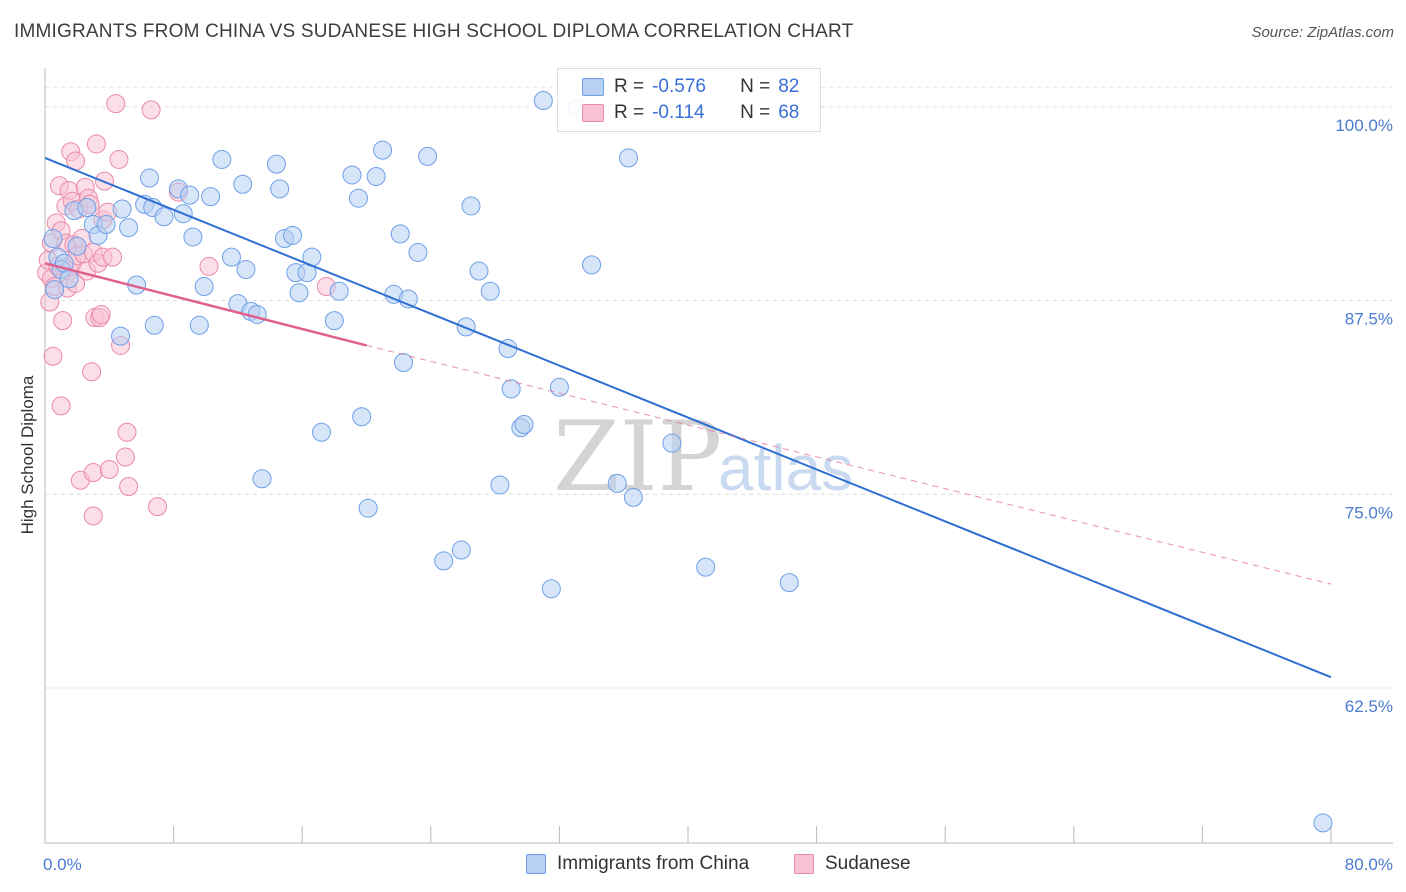  I want to click on watermark: ZIP atlas, so click(703, 457).